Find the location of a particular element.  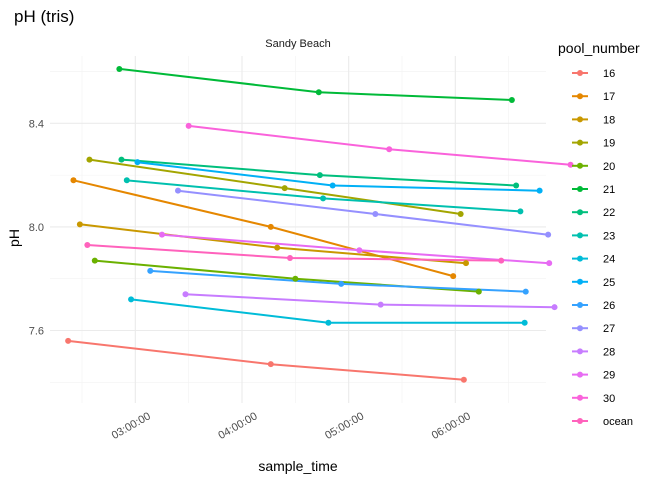

series-line-ocean is located at coordinates (294, 253).